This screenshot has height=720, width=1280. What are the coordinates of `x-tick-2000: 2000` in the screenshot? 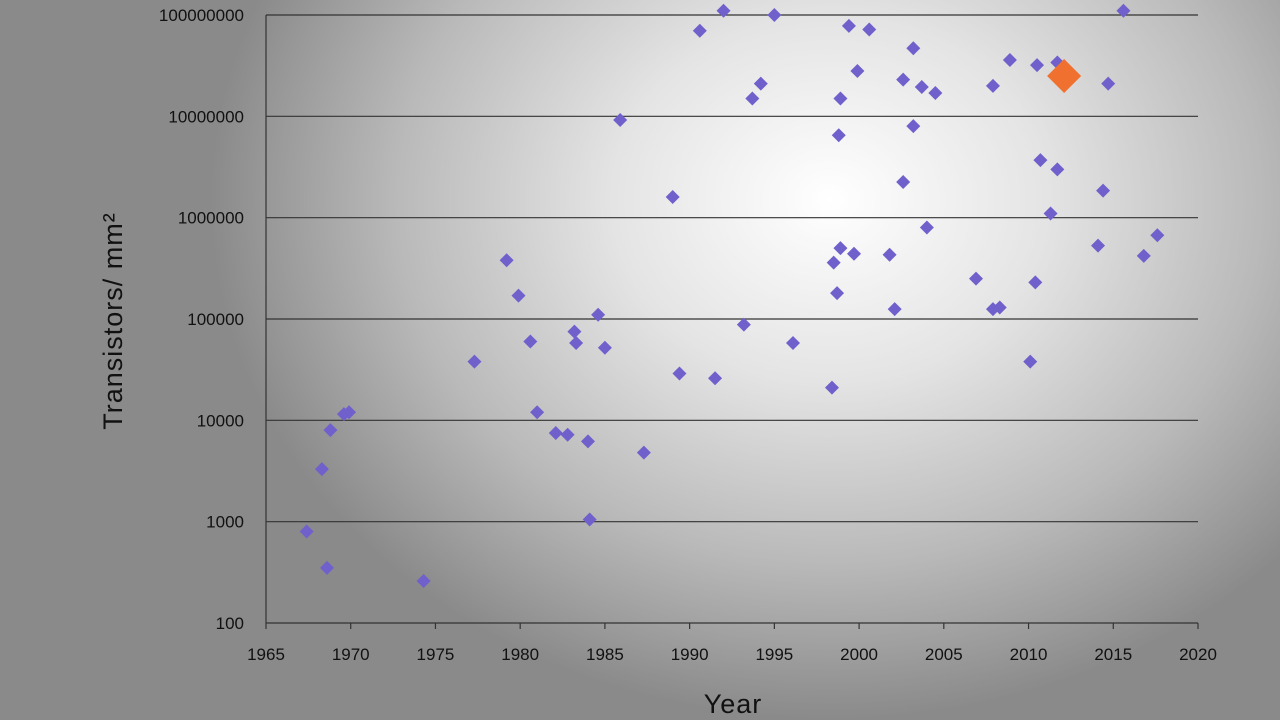 It's located at (859, 654).